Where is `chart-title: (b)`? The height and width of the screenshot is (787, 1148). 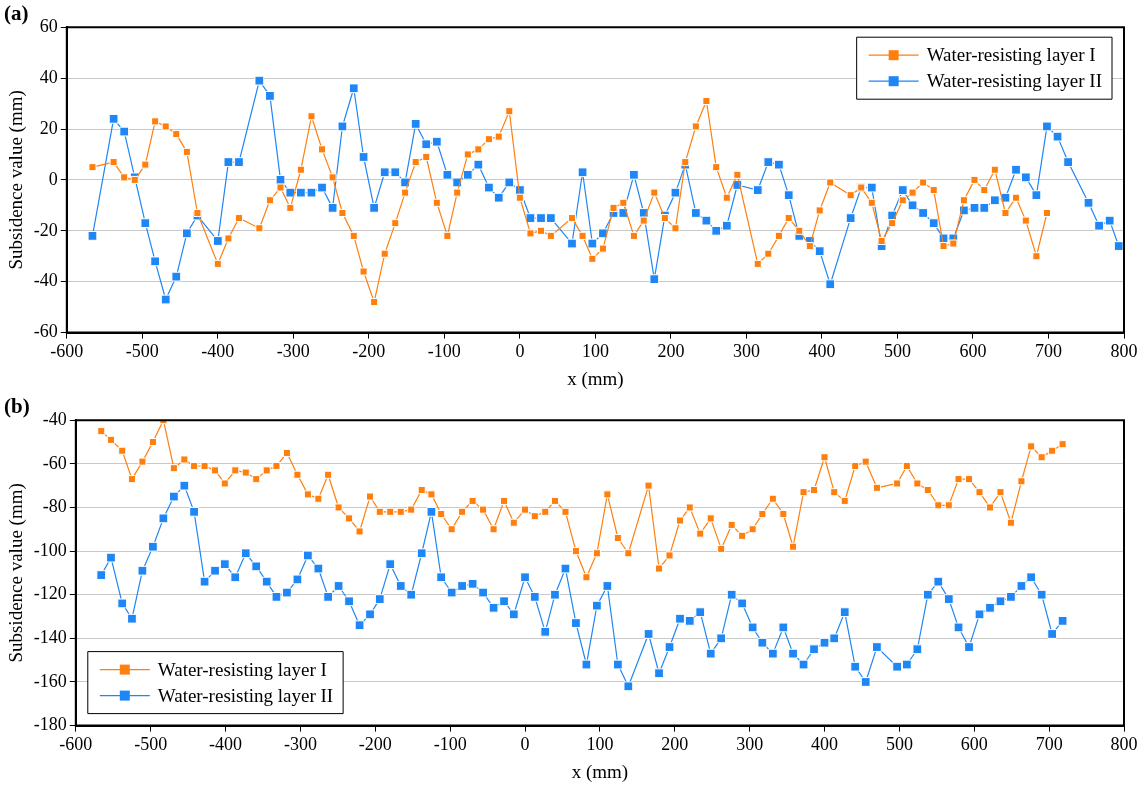
chart-title: (b) is located at coordinates (17, 406).